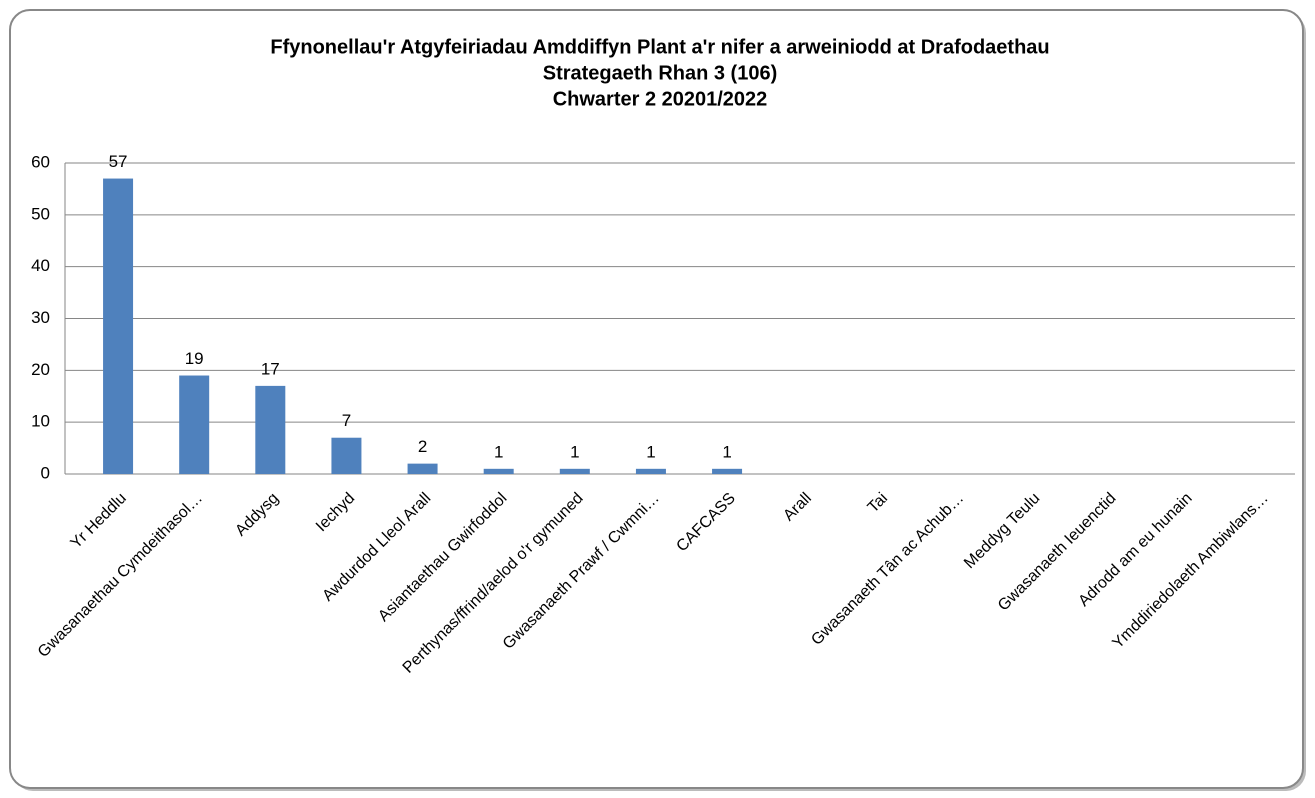 This screenshot has height=798, width=1315. I want to click on y-tick-label: 10, so click(40, 421).